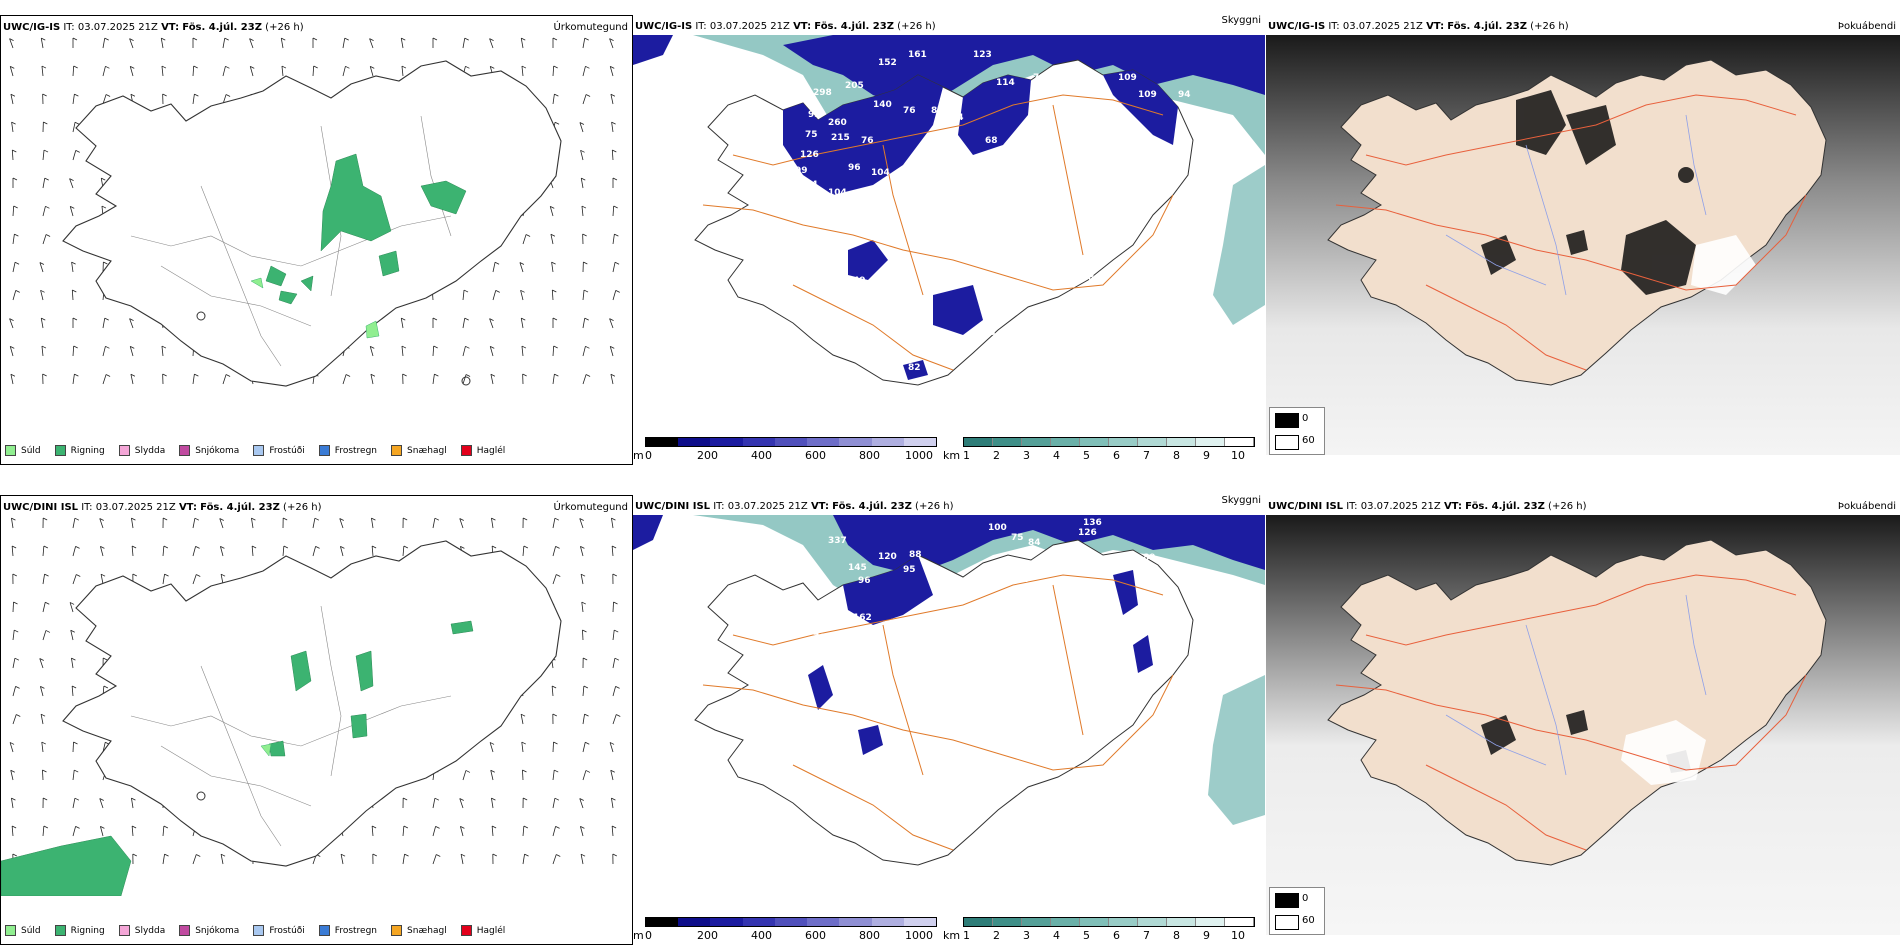 The height and width of the screenshot is (950, 1900). What do you see at coordinates (1583, 725) in the screenshot?
I see `fog-index-map` at bounding box center [1583, 725].